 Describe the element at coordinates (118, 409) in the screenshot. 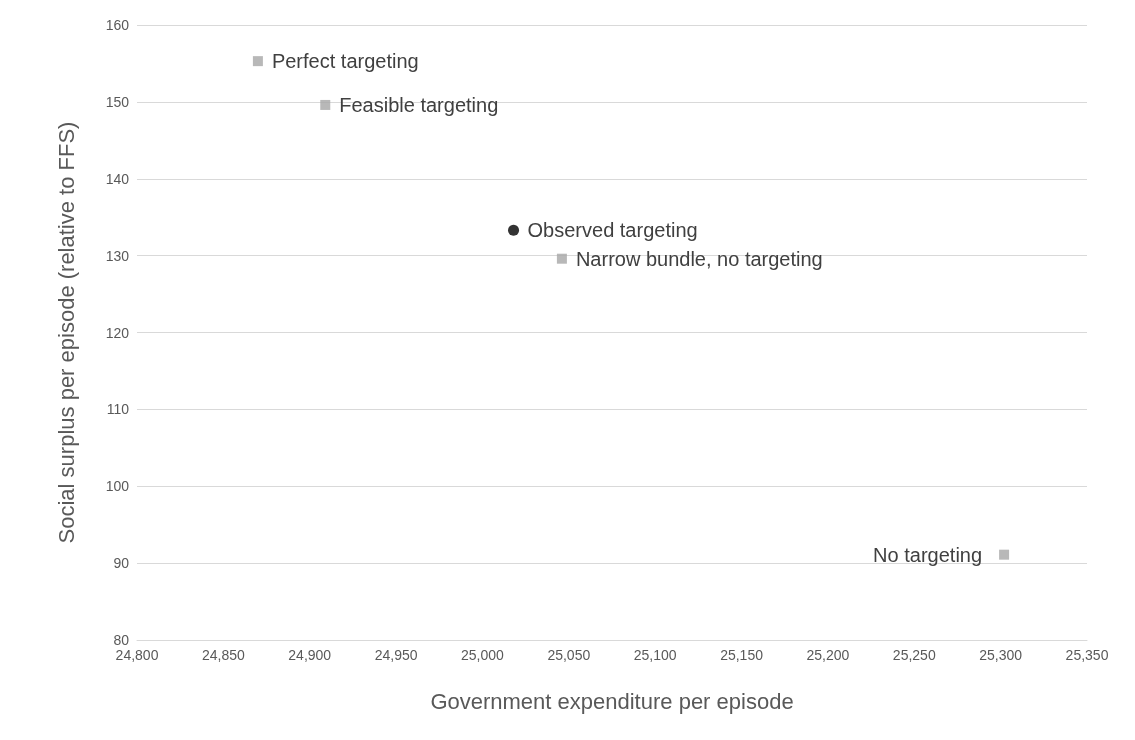

I see `y-tick-label: 110` at that location.